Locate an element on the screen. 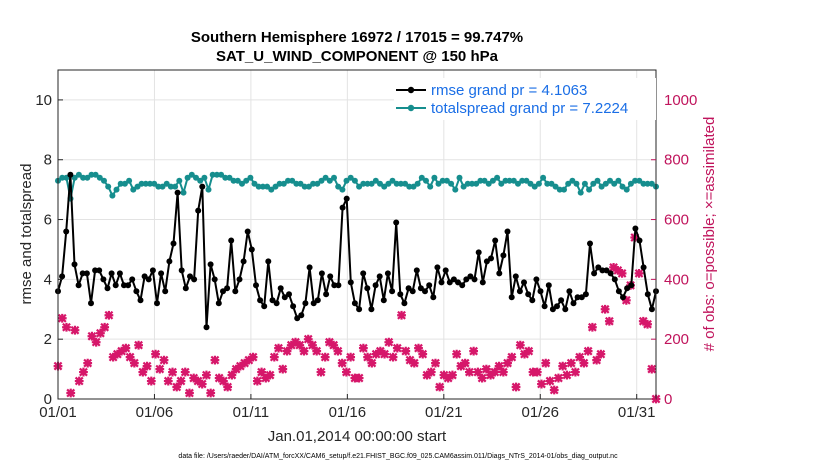 This screenshot has height=470, width=830. x-tick-label: 01/06 is located at coordinates (155, 412).